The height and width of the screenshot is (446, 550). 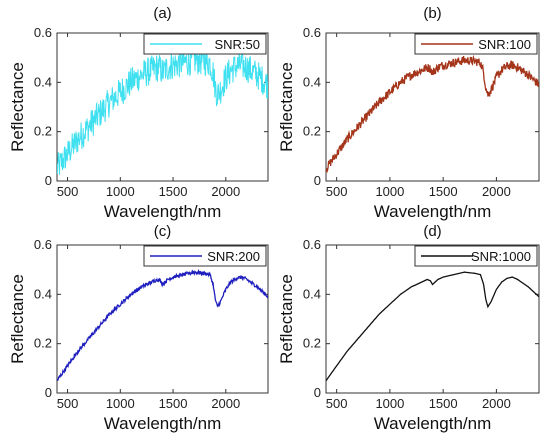 I want to click on panel-label: (a), so click(x=162, y=13).